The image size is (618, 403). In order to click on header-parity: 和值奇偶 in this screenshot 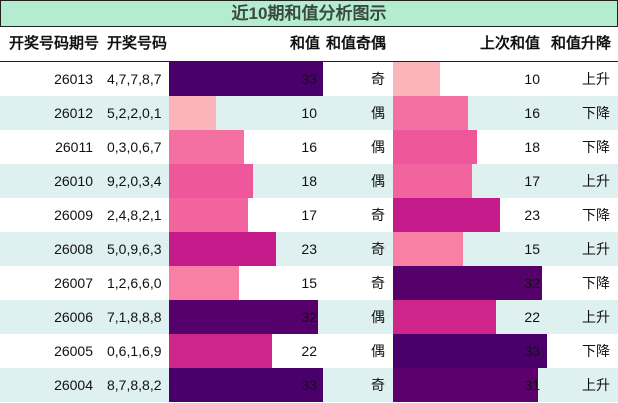, I will do `click(355, 43)`.